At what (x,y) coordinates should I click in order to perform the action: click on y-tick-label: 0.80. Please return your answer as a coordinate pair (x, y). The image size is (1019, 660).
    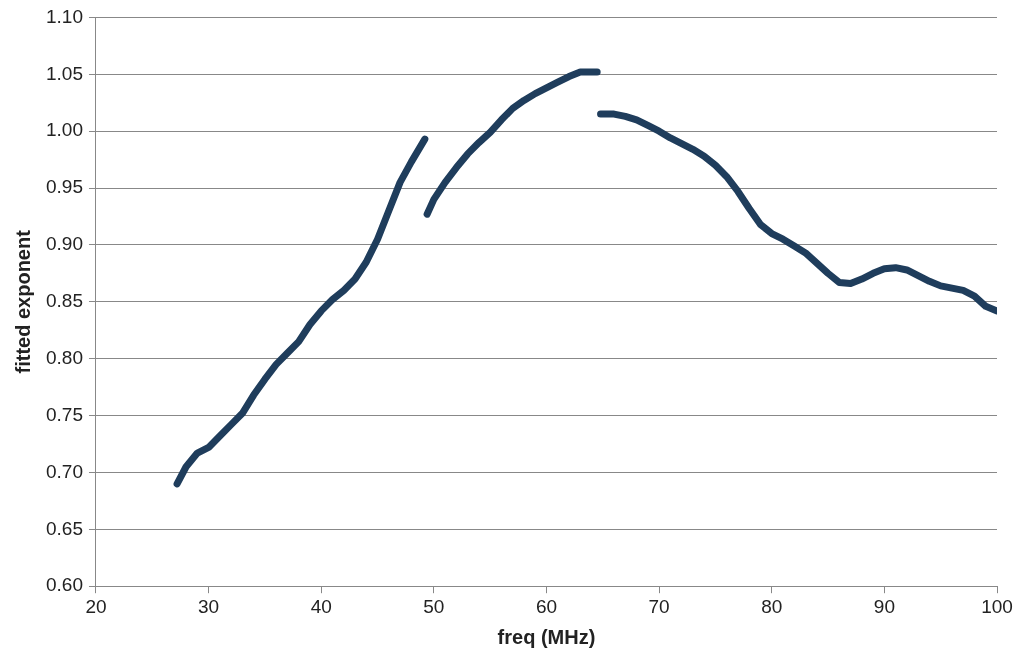
    Looking at the image, I should click on (64, 357).